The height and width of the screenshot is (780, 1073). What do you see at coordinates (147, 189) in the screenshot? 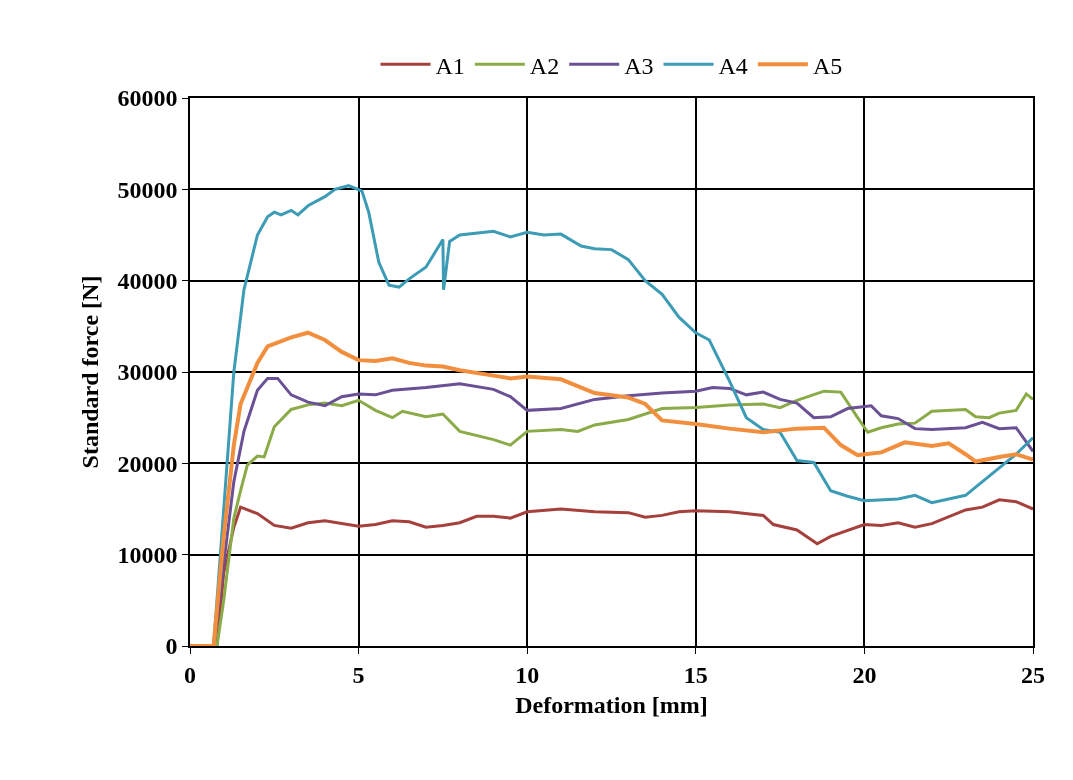
I see `y-tick-label: 50000` at bounding box center [147, 189].